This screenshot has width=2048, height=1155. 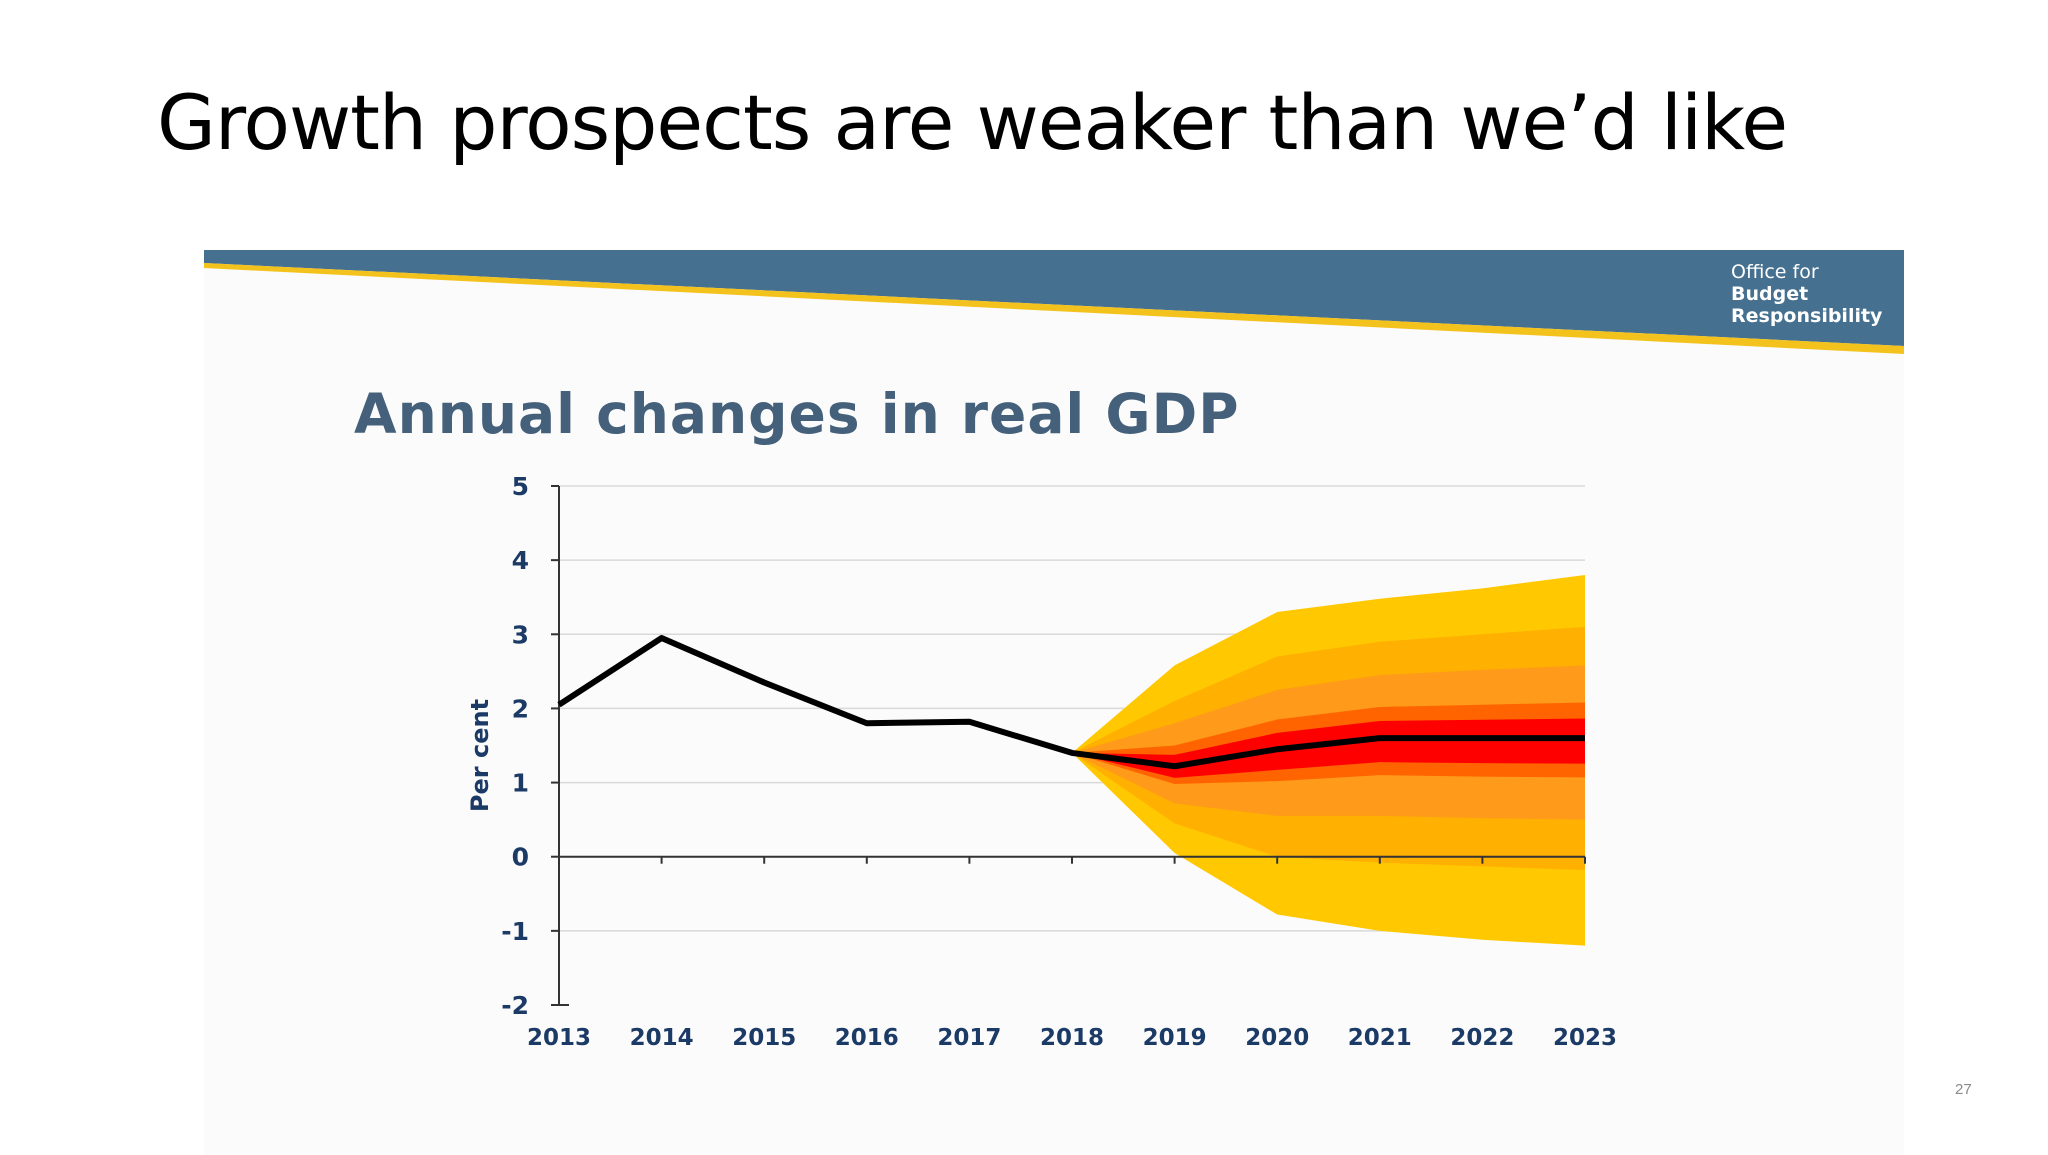 What do you see at coordinates (480, 755) in the screenshot?
I see `y-axis-label: Per cent` at bounding box center [480, 755].